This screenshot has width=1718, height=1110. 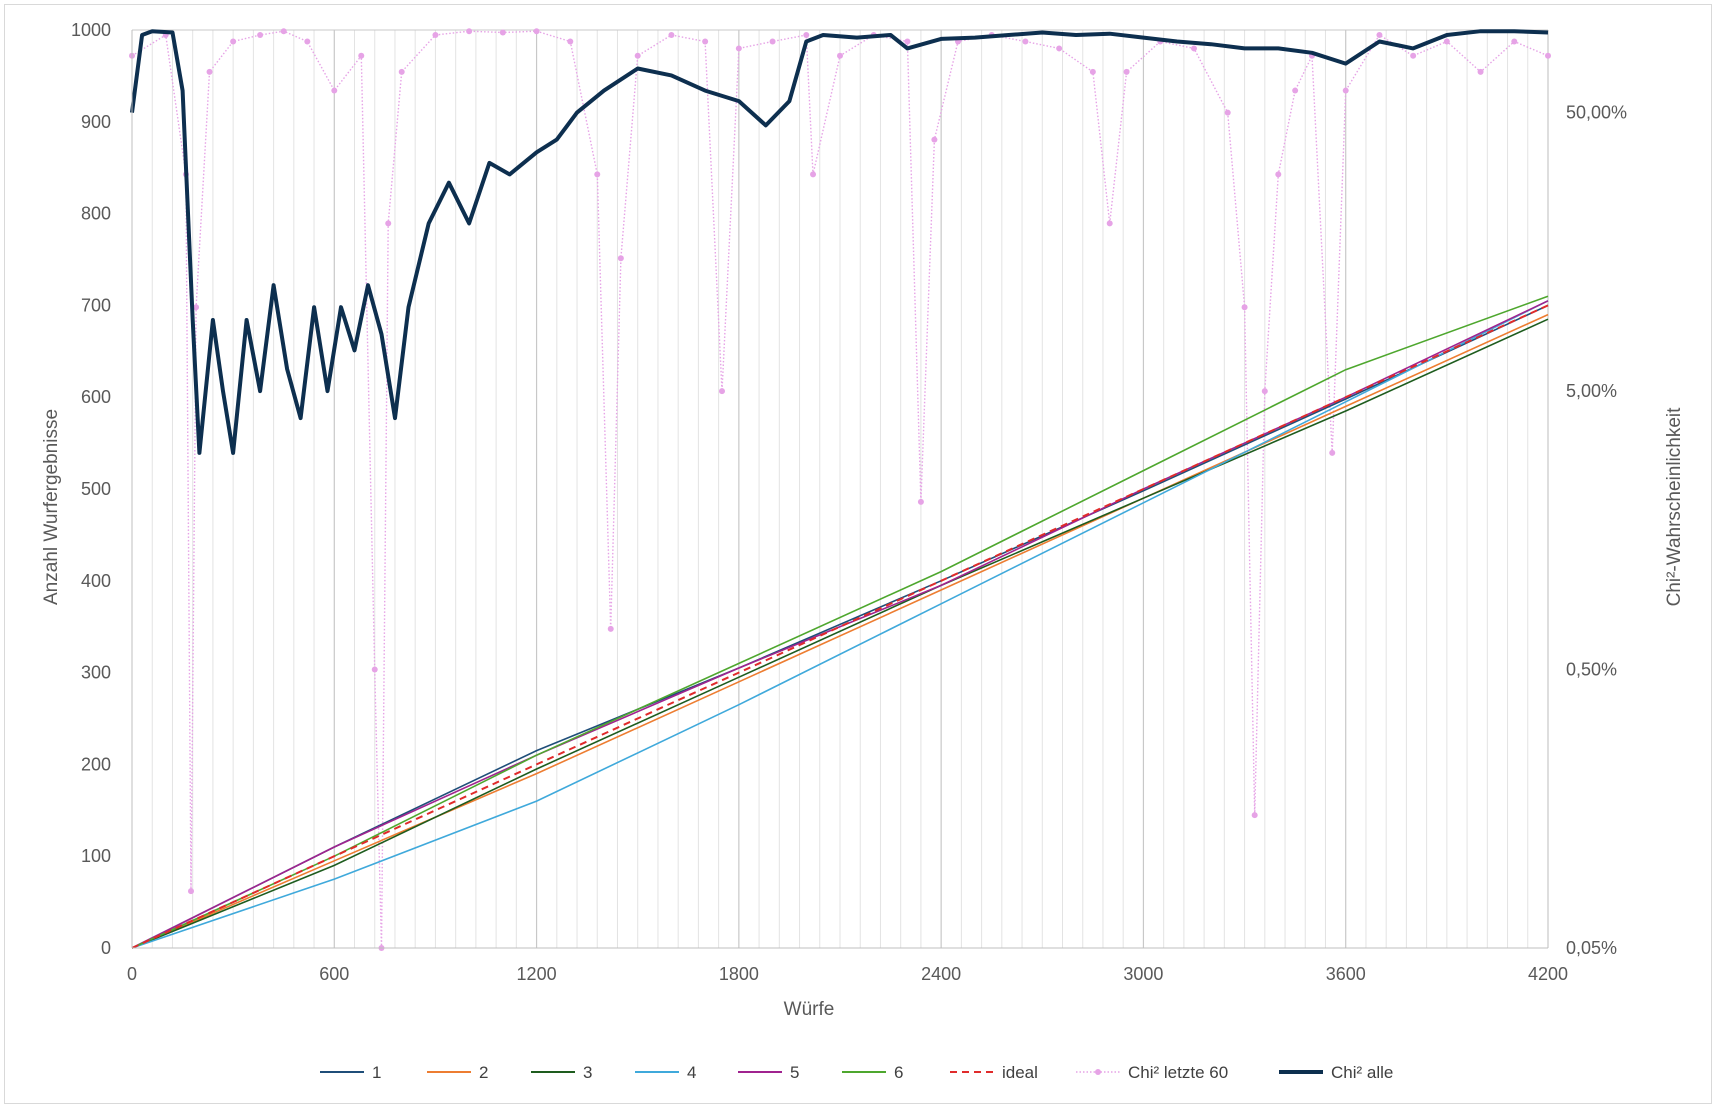 What do you see at coordinates (1098, 1072) in the screenshot?
I see `legend-marker` at bounding box center [1098, 1072].